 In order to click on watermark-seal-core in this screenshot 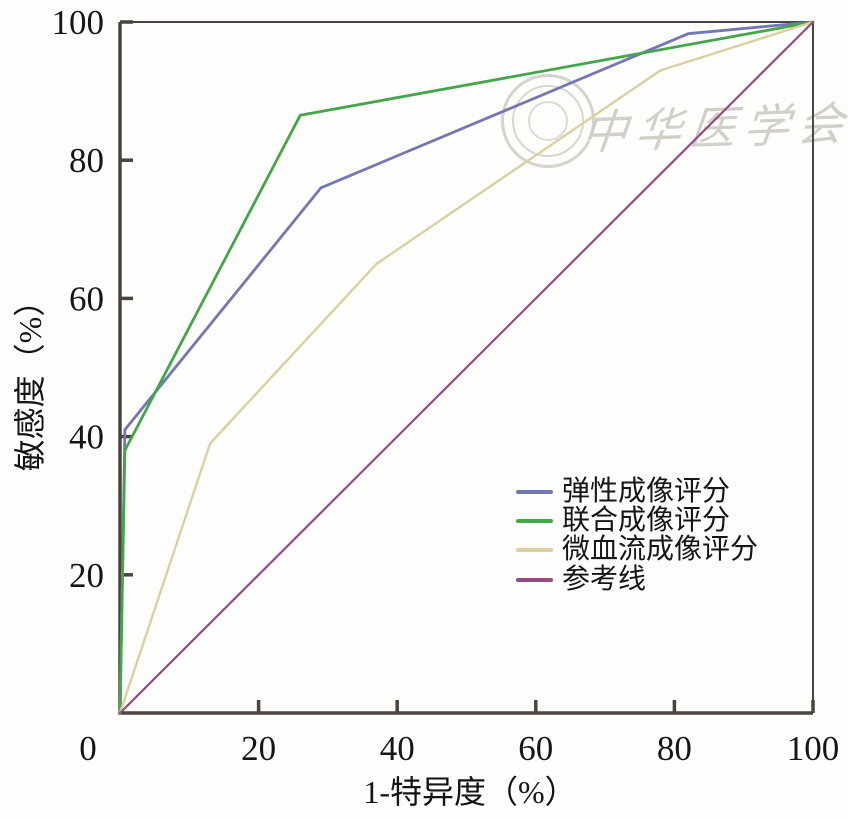, I will do `click(548, 121)`.